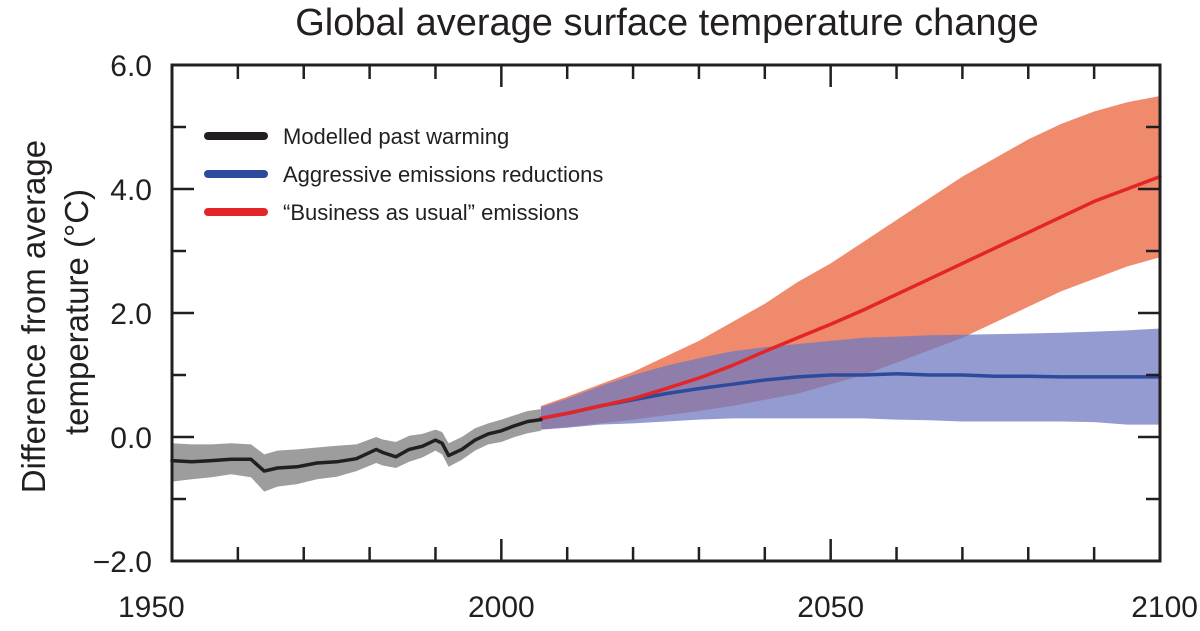  I want to click on y-tick-label: 0.0, so click(131, 438).